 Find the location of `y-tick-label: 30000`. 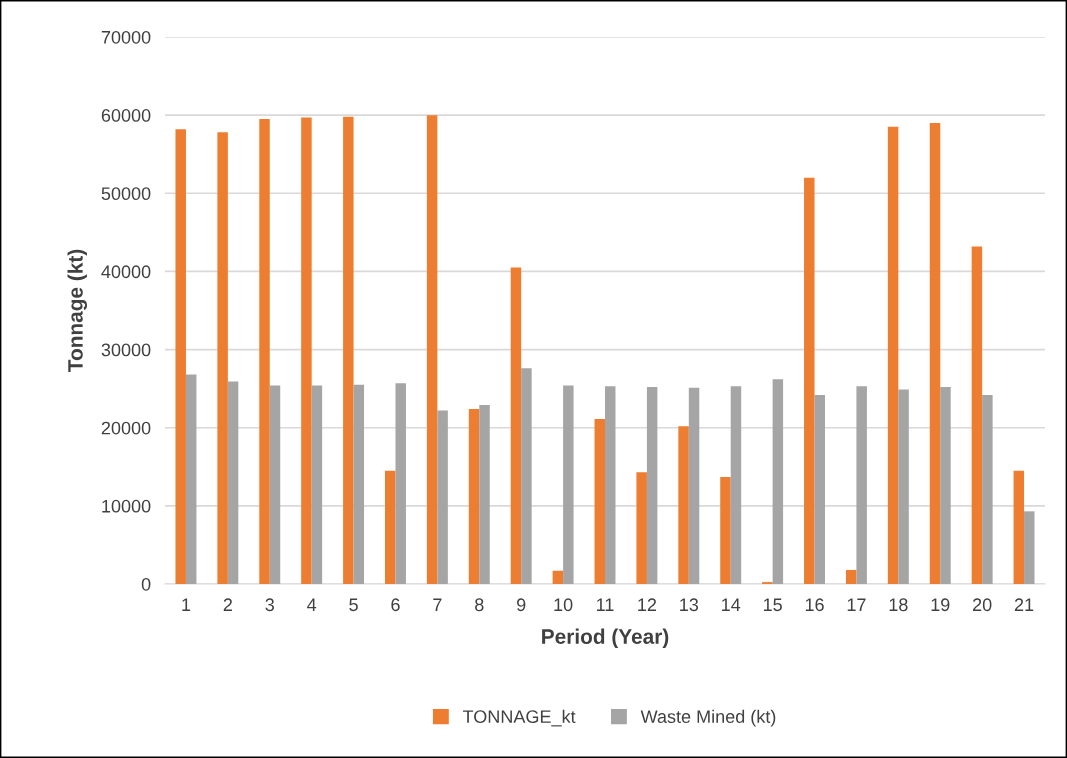

y-tick-label: 30000 is located at coordinates (126, 350).